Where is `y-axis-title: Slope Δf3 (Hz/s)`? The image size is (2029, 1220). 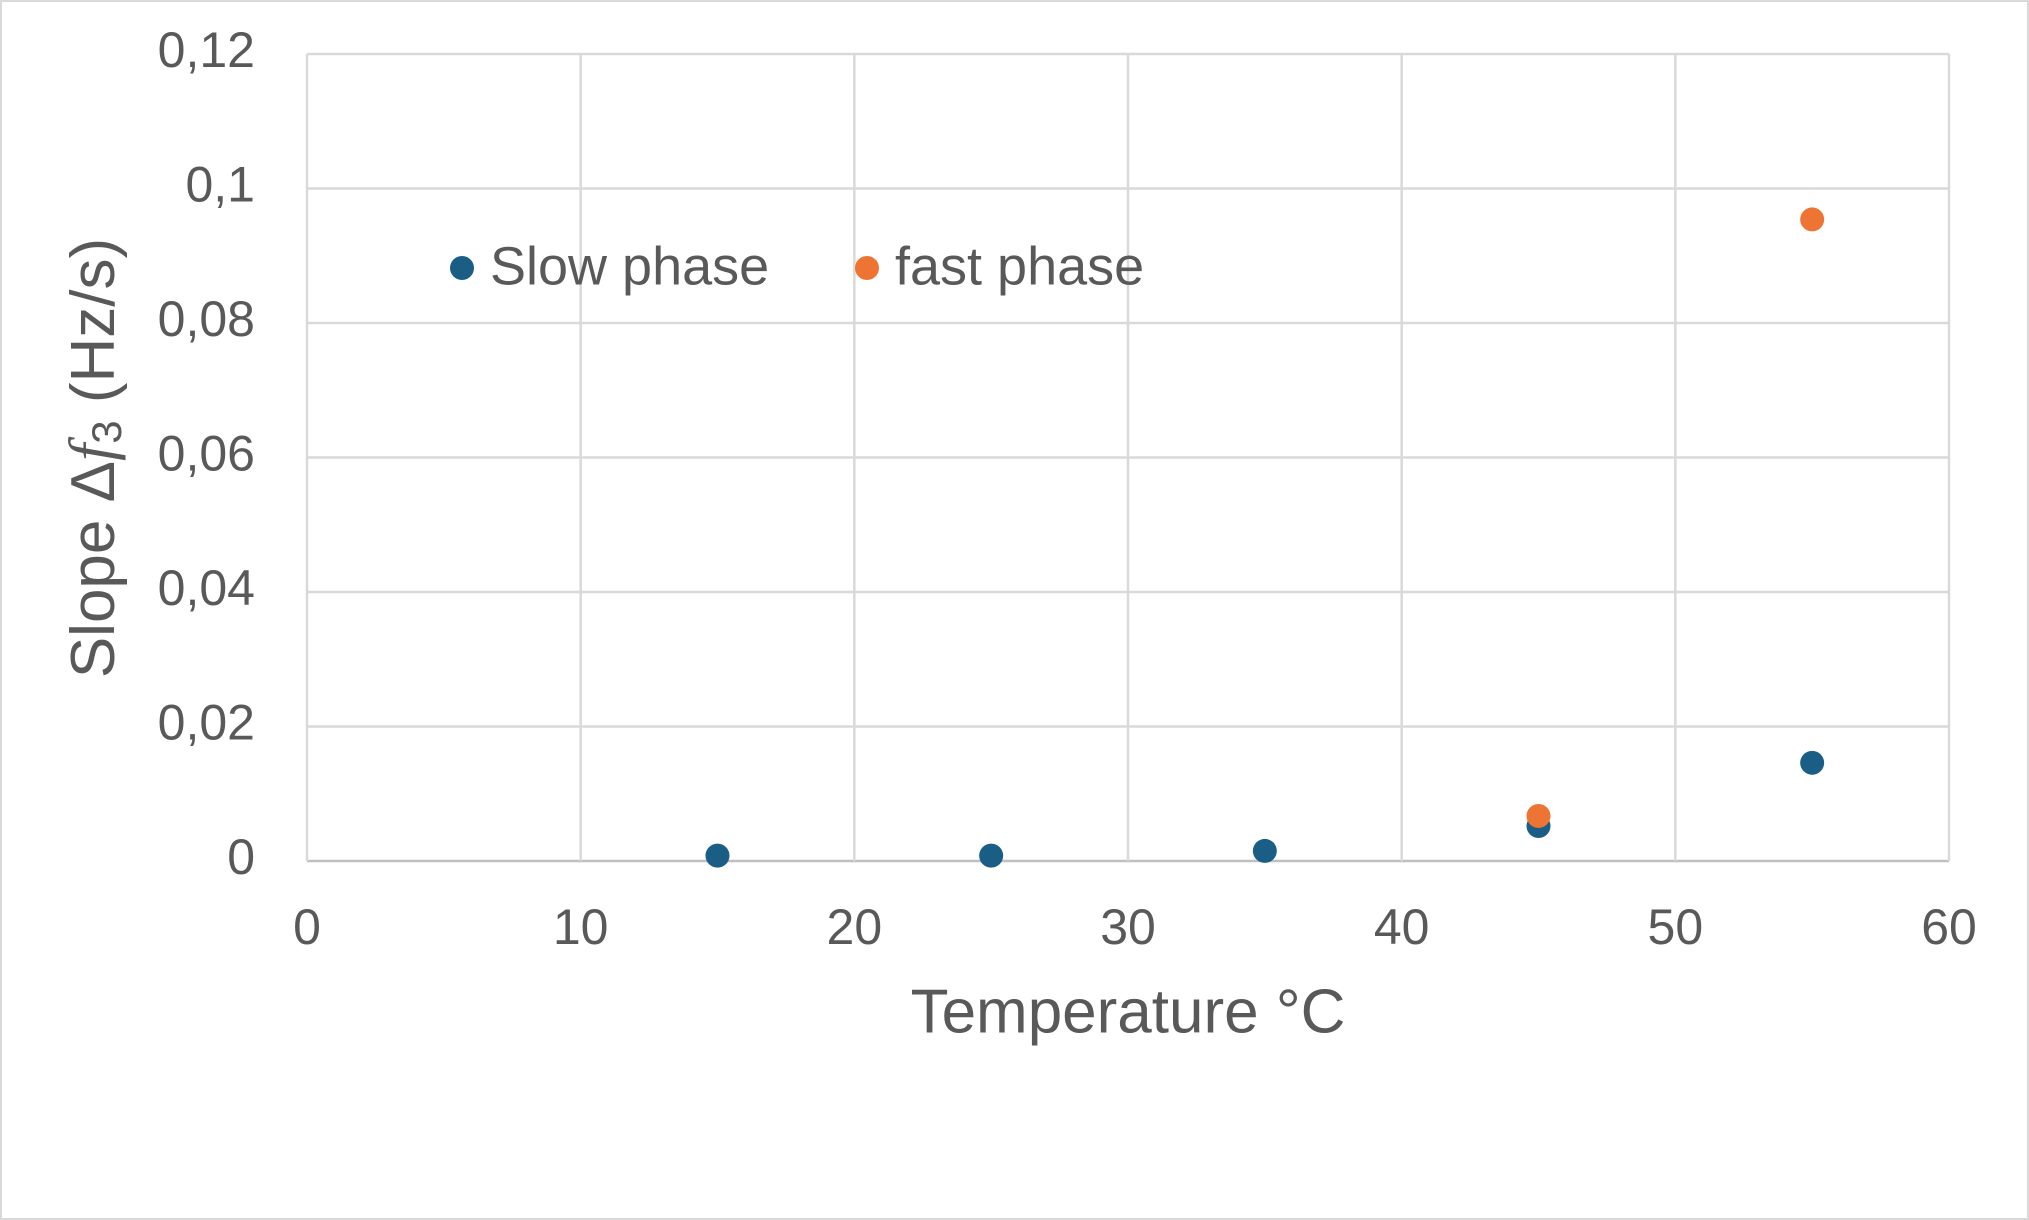
y-axis-title: Slope Δf3 (Hz/s) is located at coordinates (94, 458).